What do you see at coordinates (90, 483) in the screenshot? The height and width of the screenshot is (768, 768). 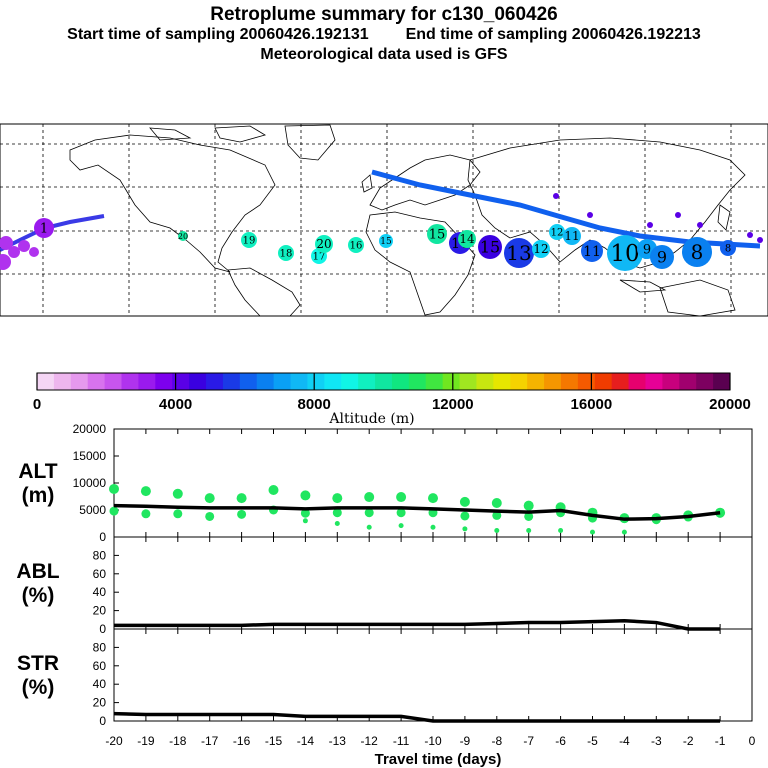 I see `y-tick-label: 10000` at bounding box center [90, 483].